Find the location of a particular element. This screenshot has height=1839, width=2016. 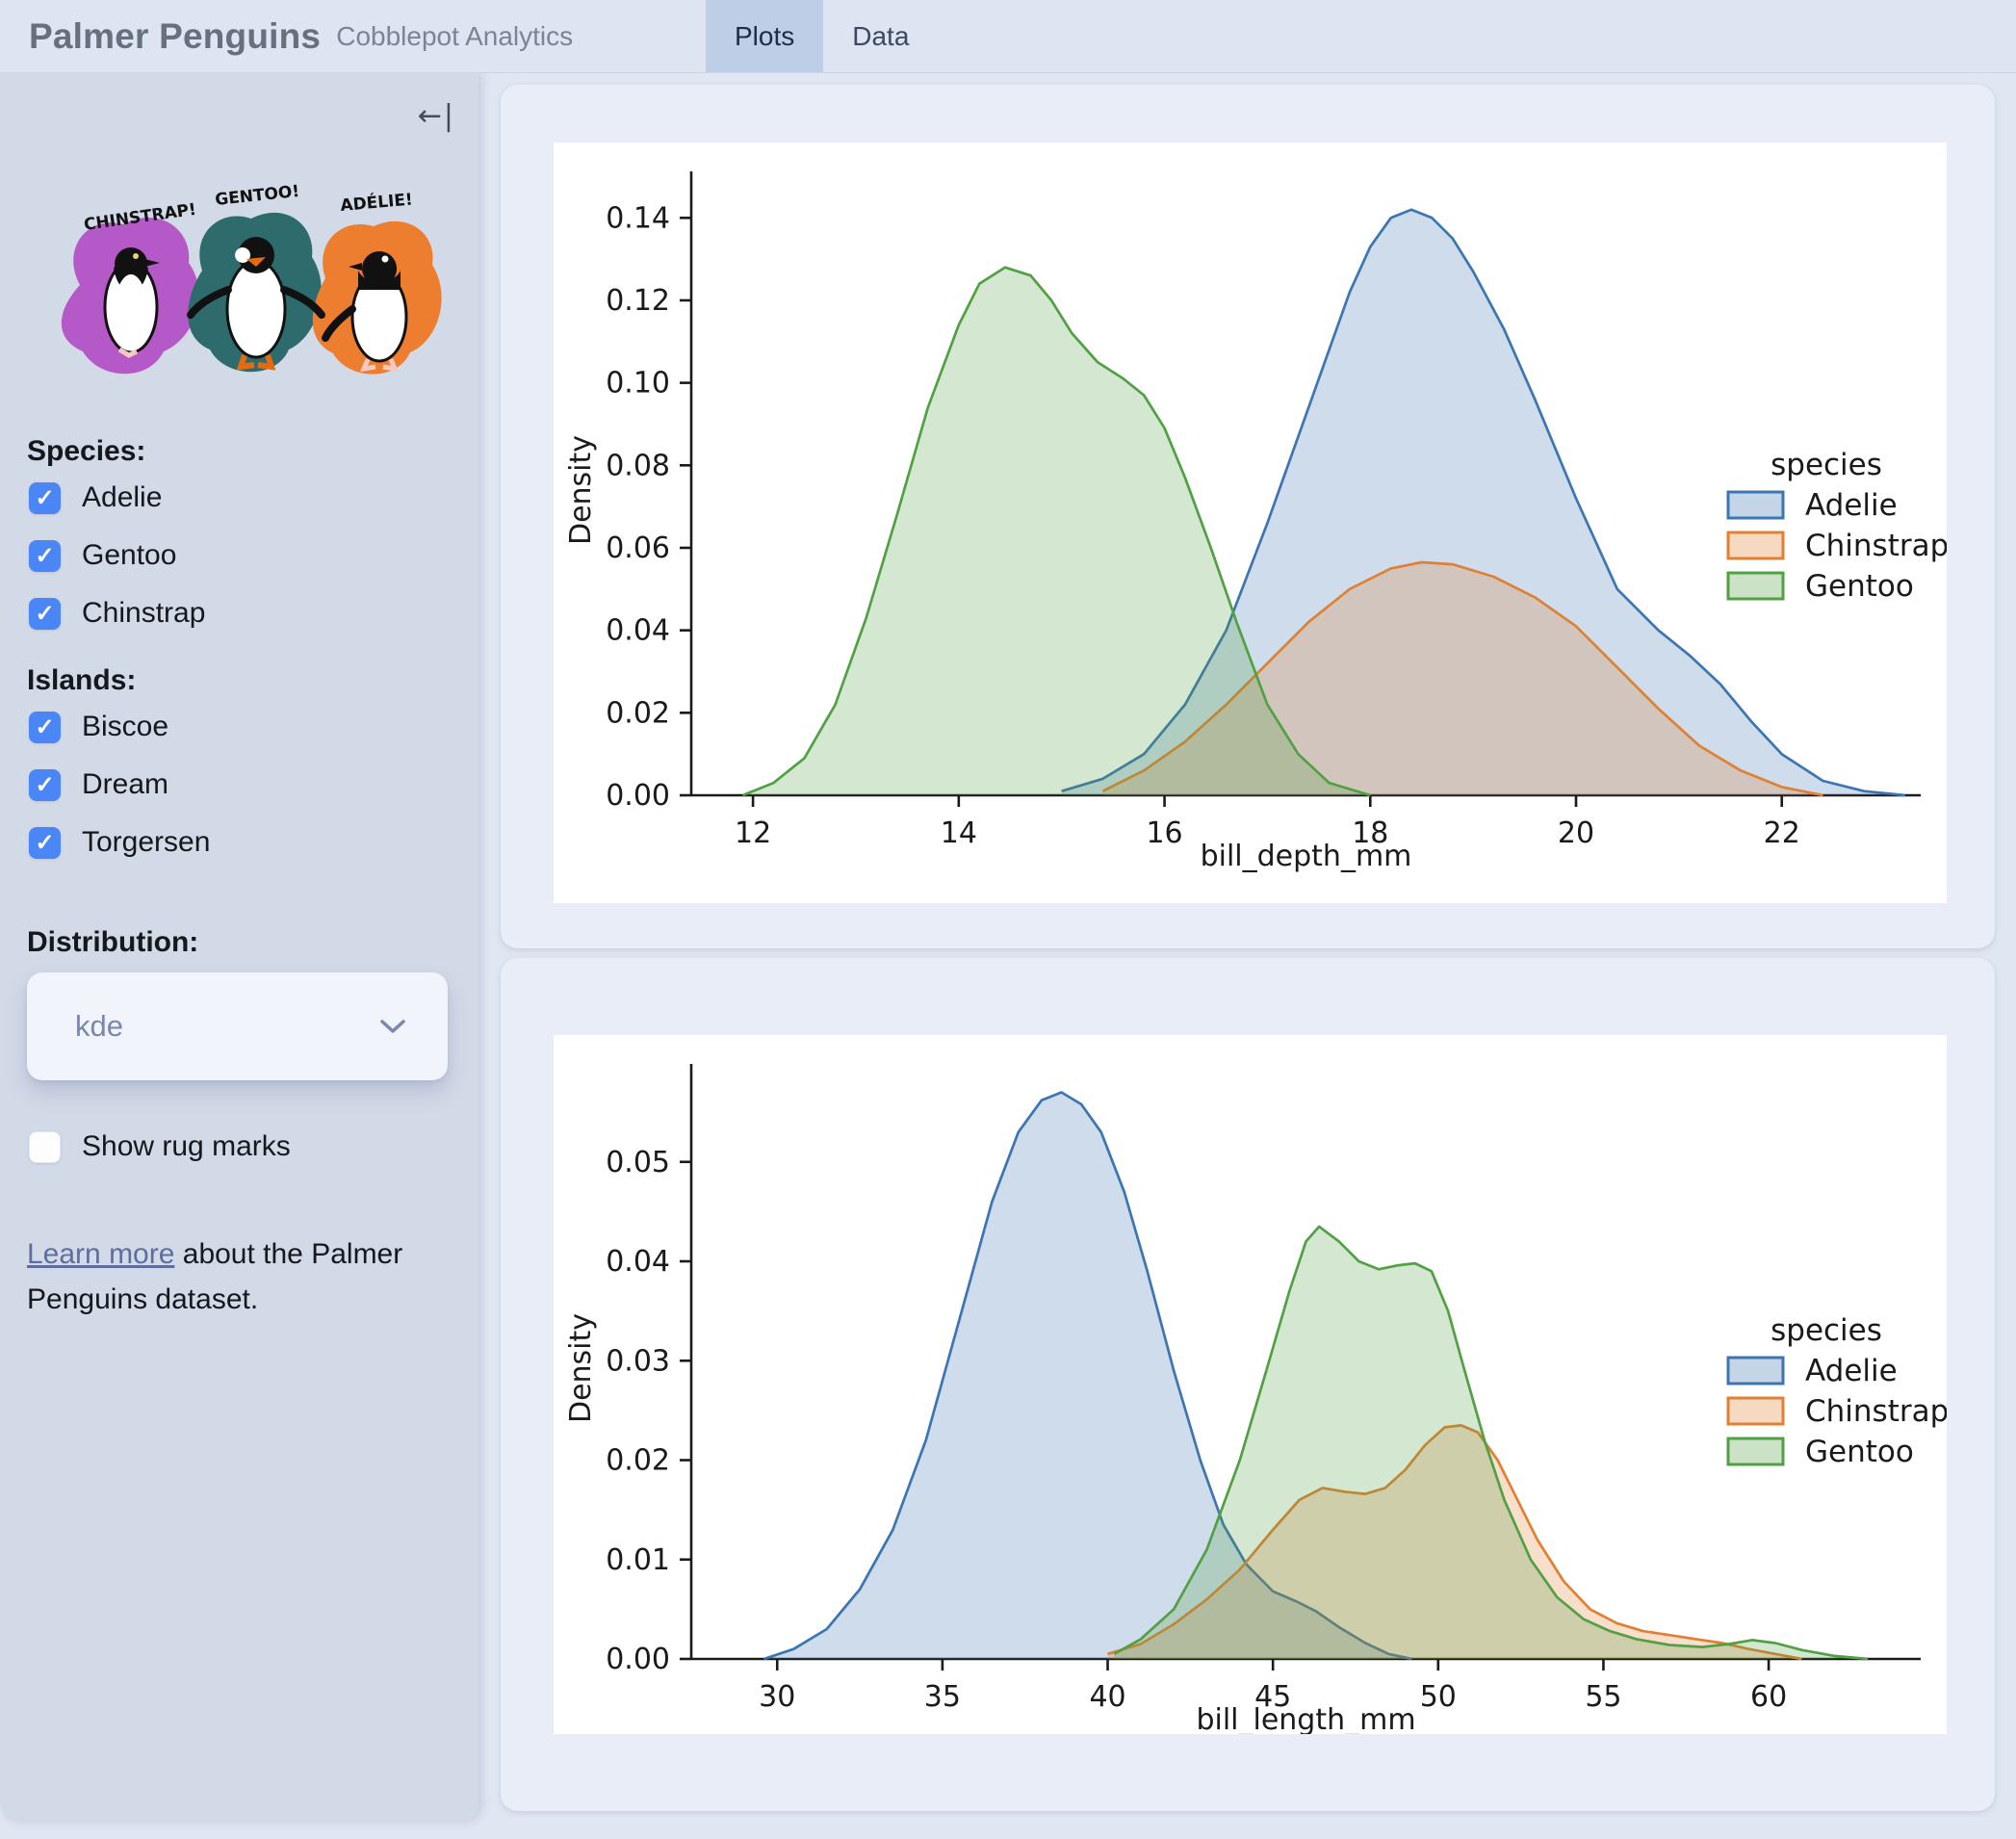

chinstrap-penguin is located at coordinates (131, 302).